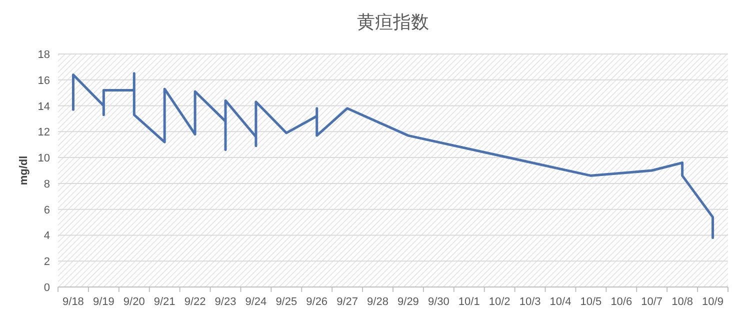 The image size is (744, 320). What do you see at coordinates (47, 262) in the screenshot?
I see `y-tick-label: 2` at bounding box center [47, 262].